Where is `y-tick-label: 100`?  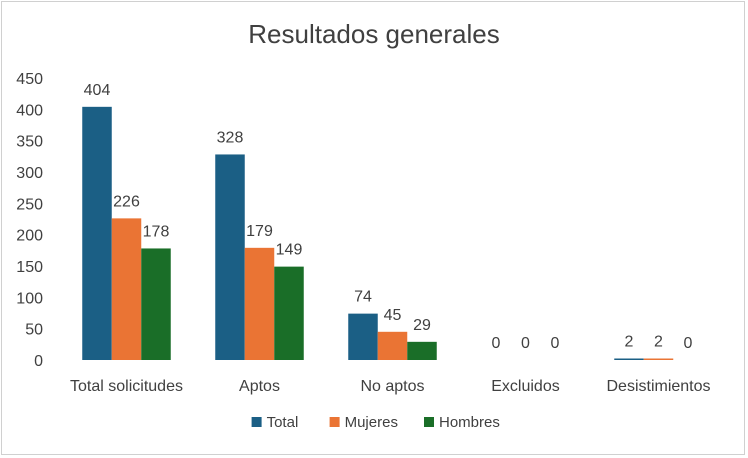 y-tick-label: 100 is located at coordinates (29, 298).